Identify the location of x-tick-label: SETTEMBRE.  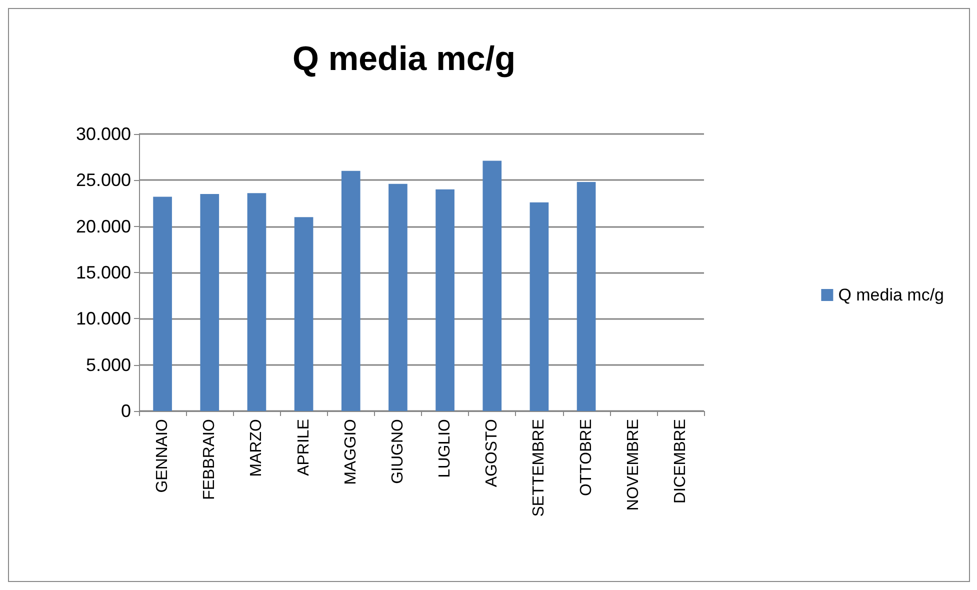
(539, 468).